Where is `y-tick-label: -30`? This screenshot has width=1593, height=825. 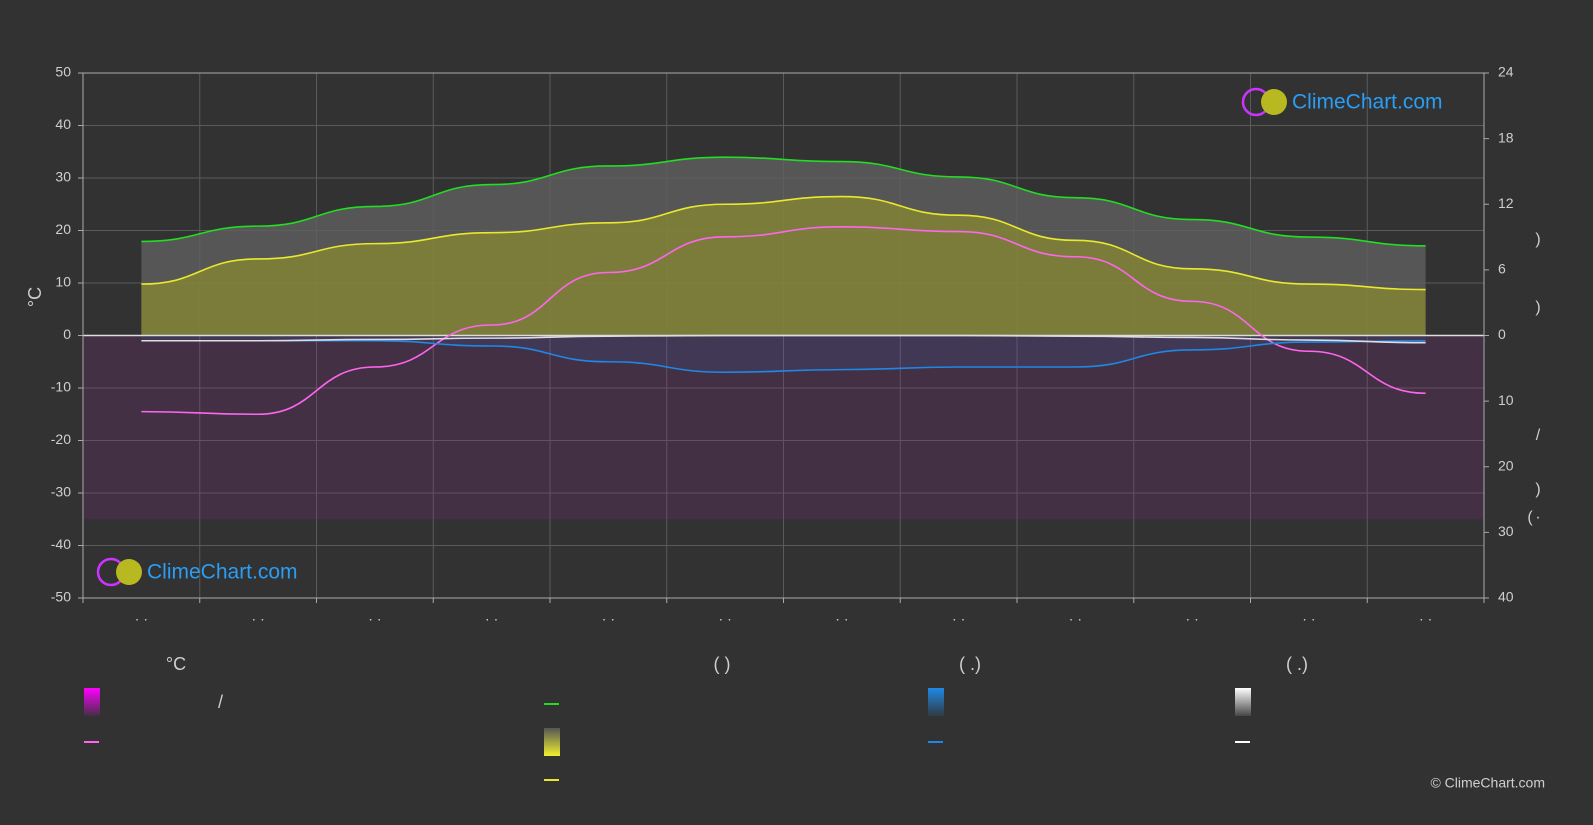 y-tick-label: -30 is located at coordinates (61, 492).